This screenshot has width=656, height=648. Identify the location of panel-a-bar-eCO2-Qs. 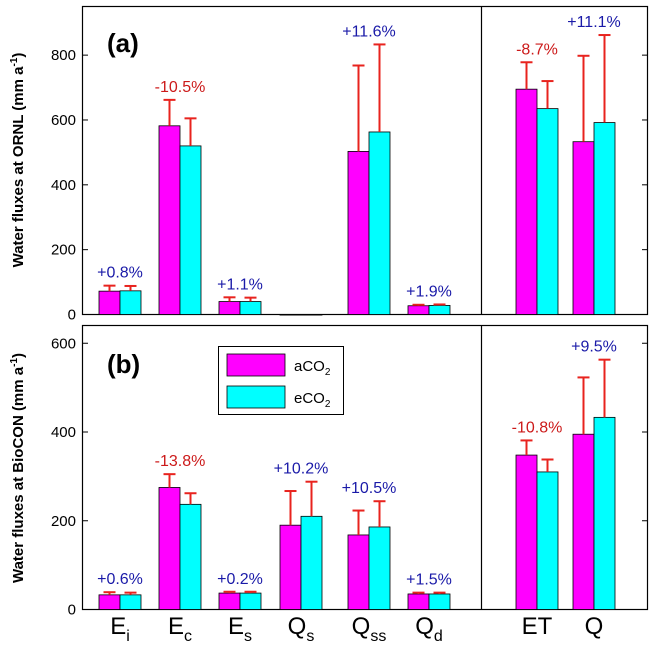
(311, 315).